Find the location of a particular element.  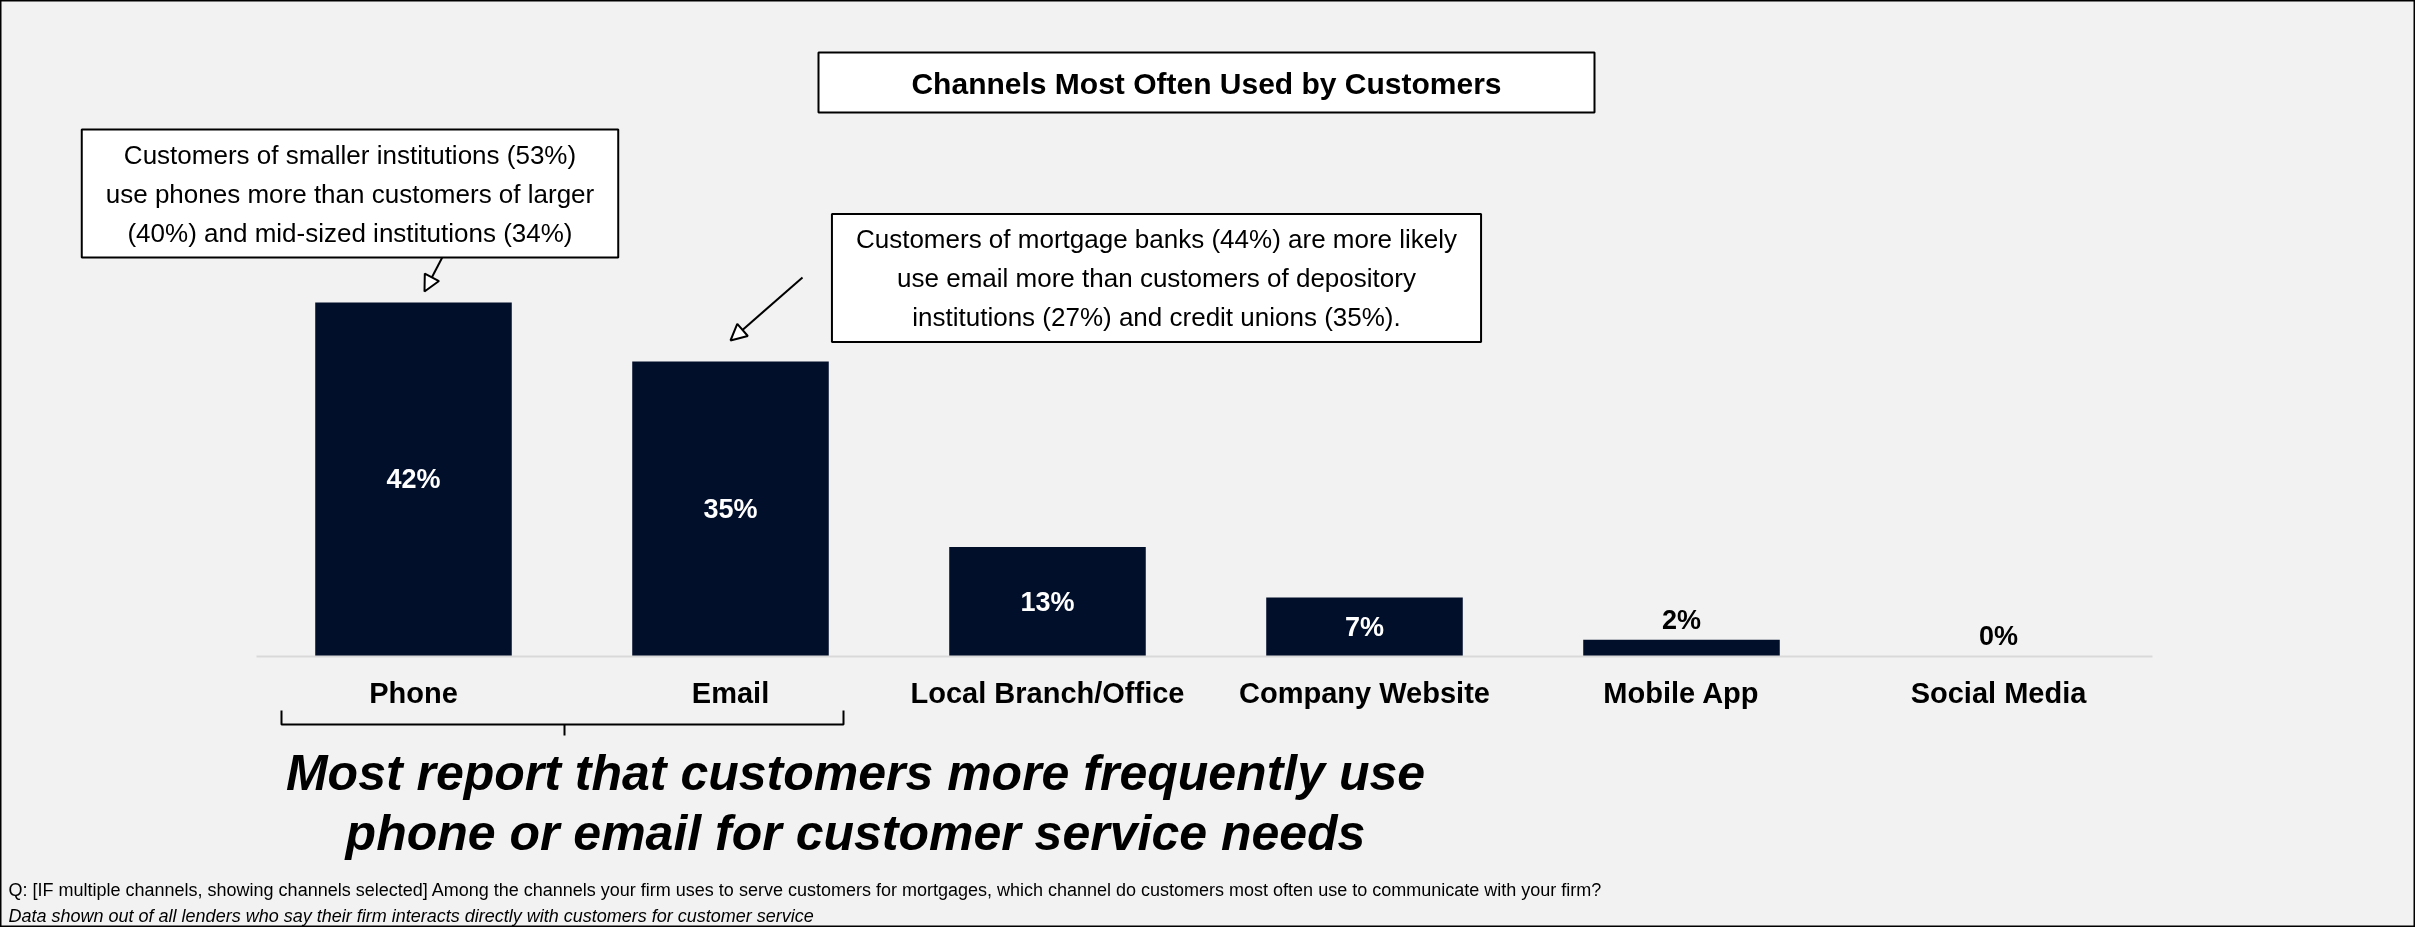

data-label: 42% is located at coordinates (413, 479).